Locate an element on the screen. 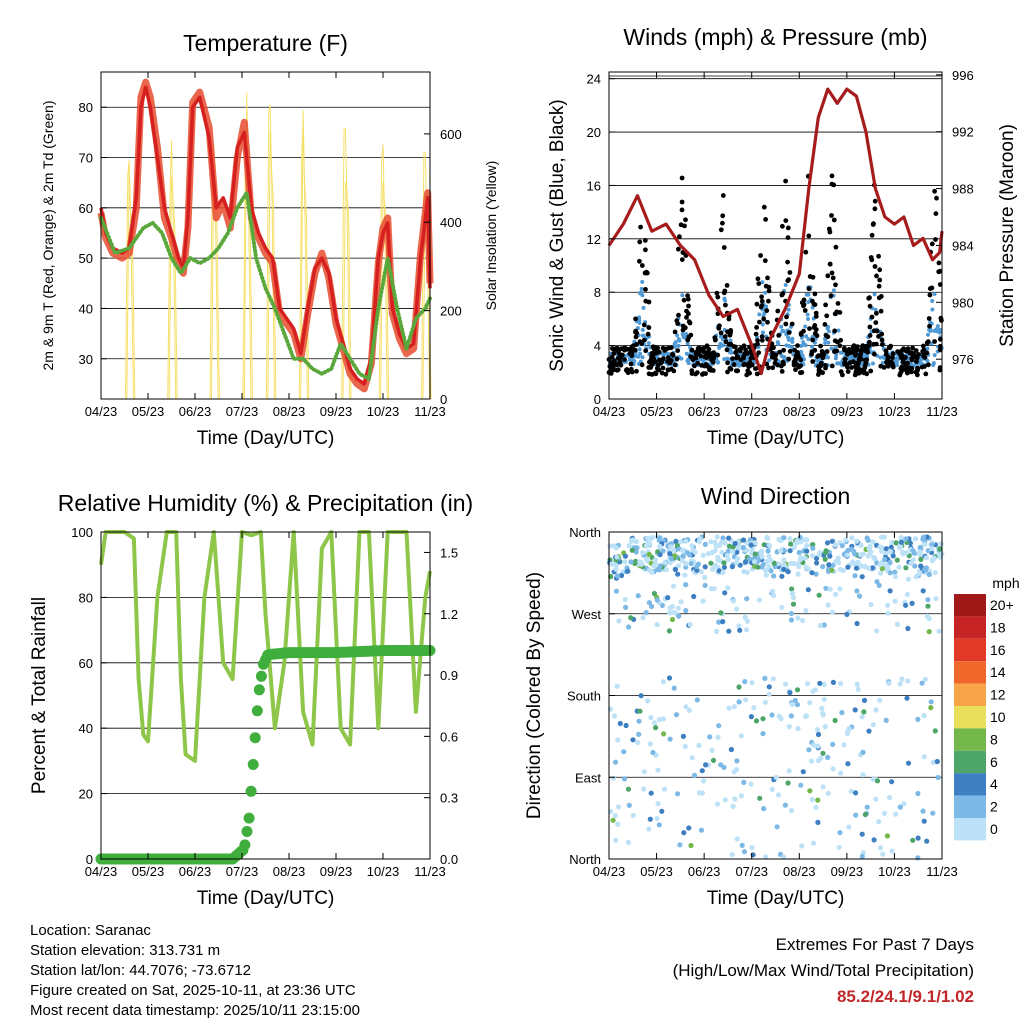 The height and width of the screenshot is (1024, 1024). y2-axis-label: Station Pressure (Maroon) is located at coordinates (1007, 235).